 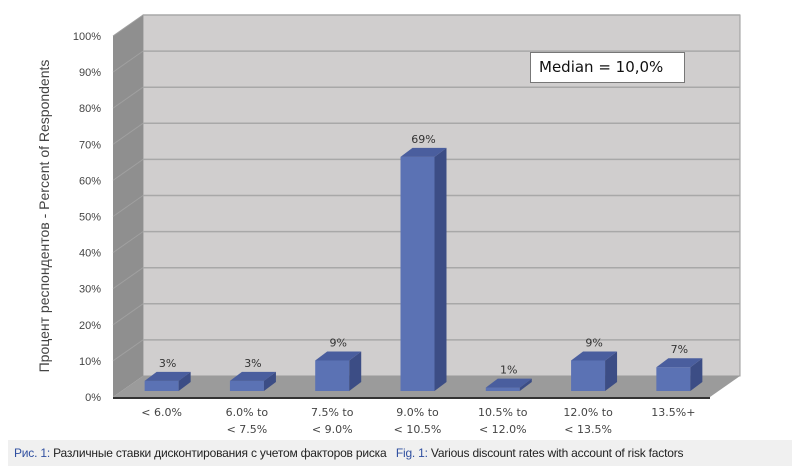 I want to click on x-tick-label: < 12.0%, so click(x=503, y=429).